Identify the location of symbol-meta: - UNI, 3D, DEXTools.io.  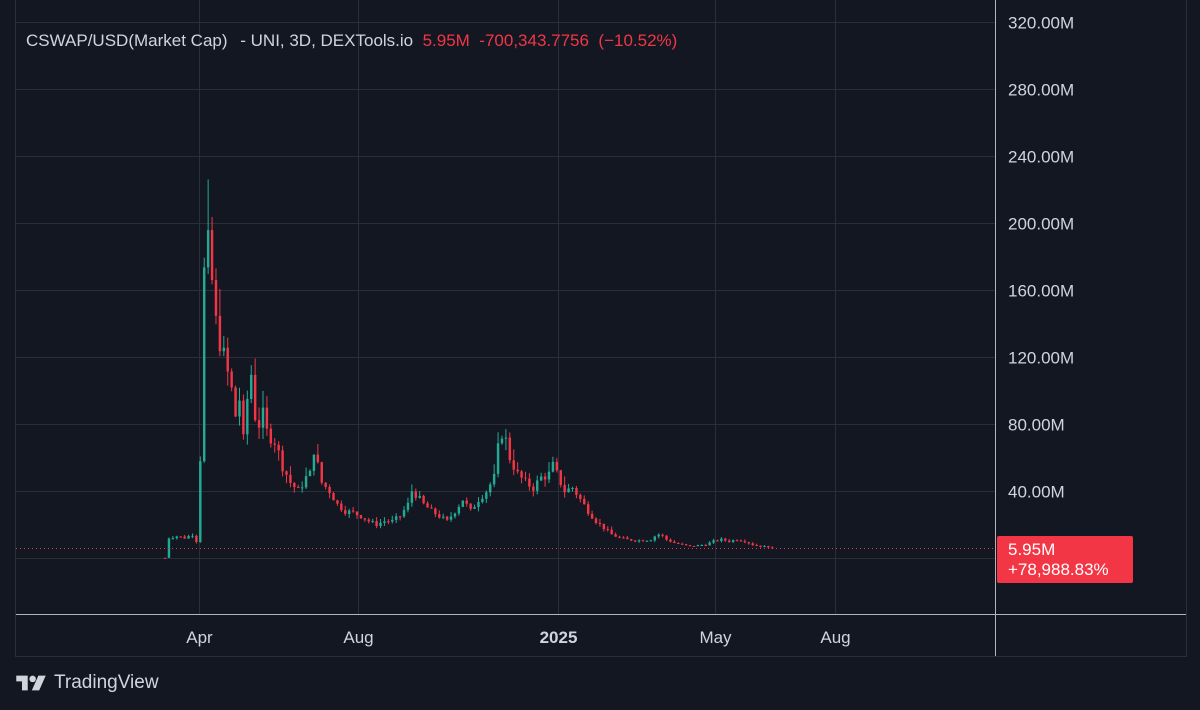
(327, 40).